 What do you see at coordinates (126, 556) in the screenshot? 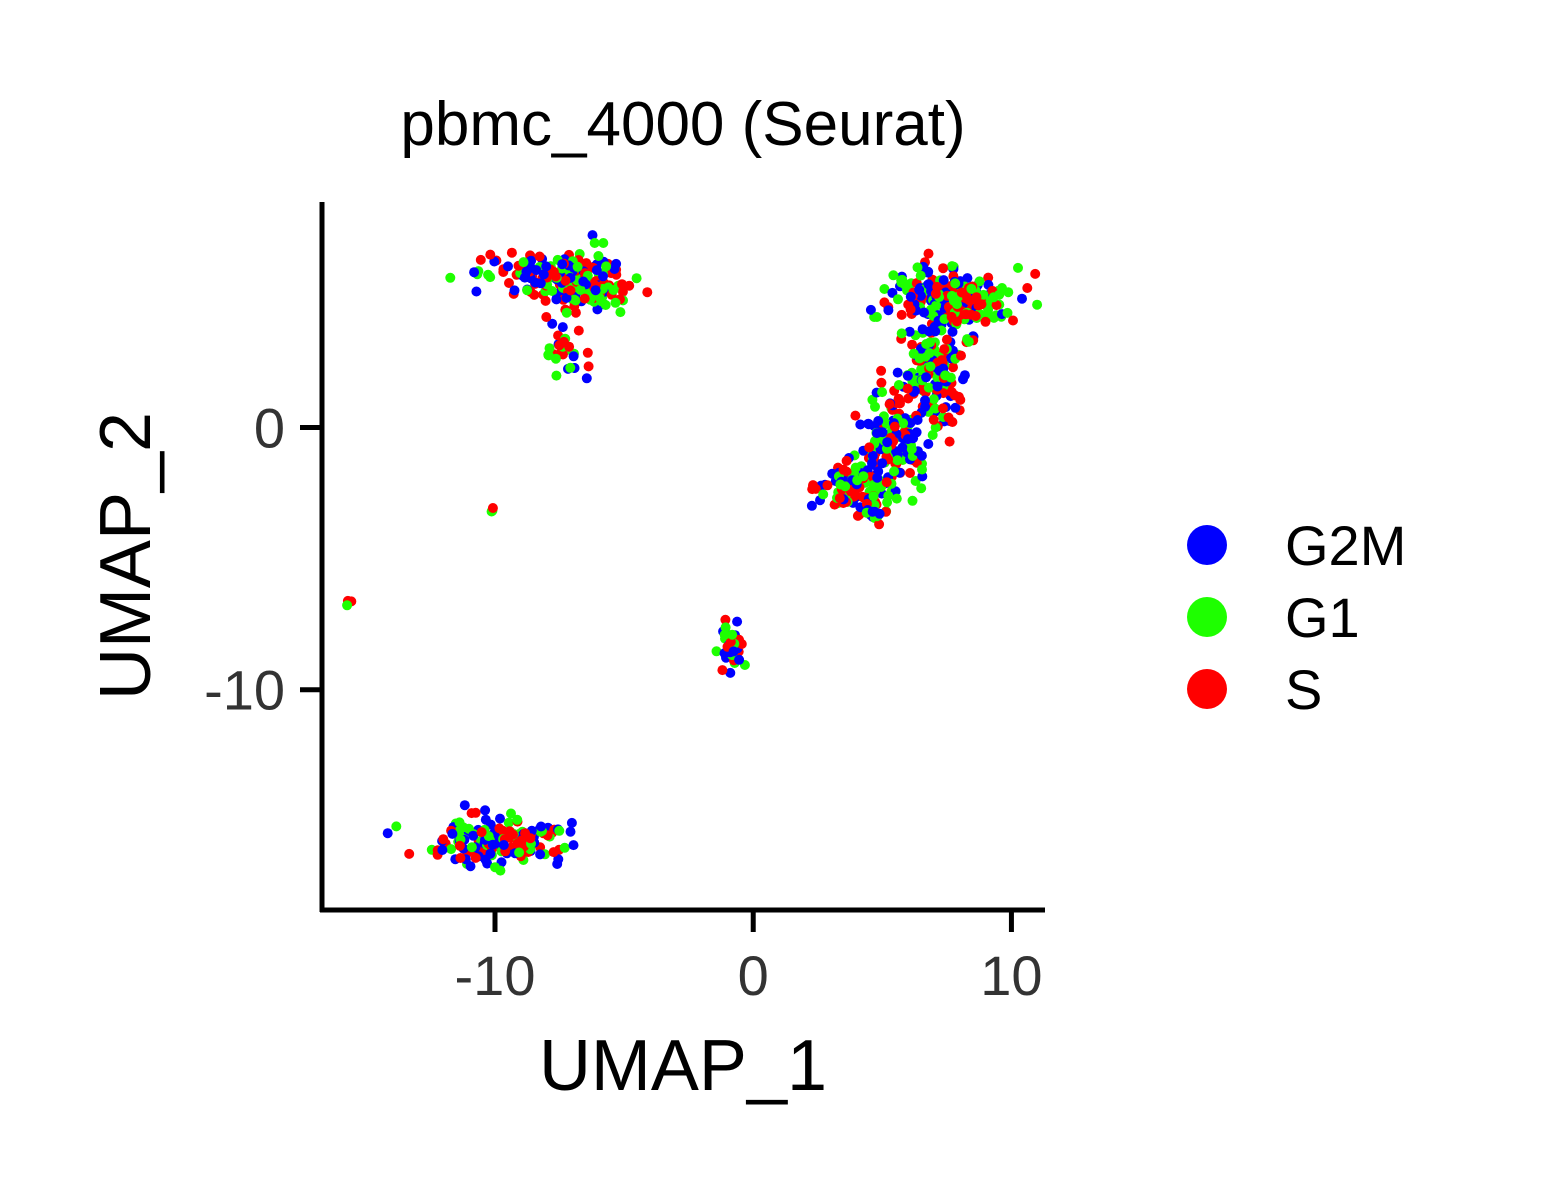
I see `y-axis-title: UMAP_2` at bounding box center [126, 556].